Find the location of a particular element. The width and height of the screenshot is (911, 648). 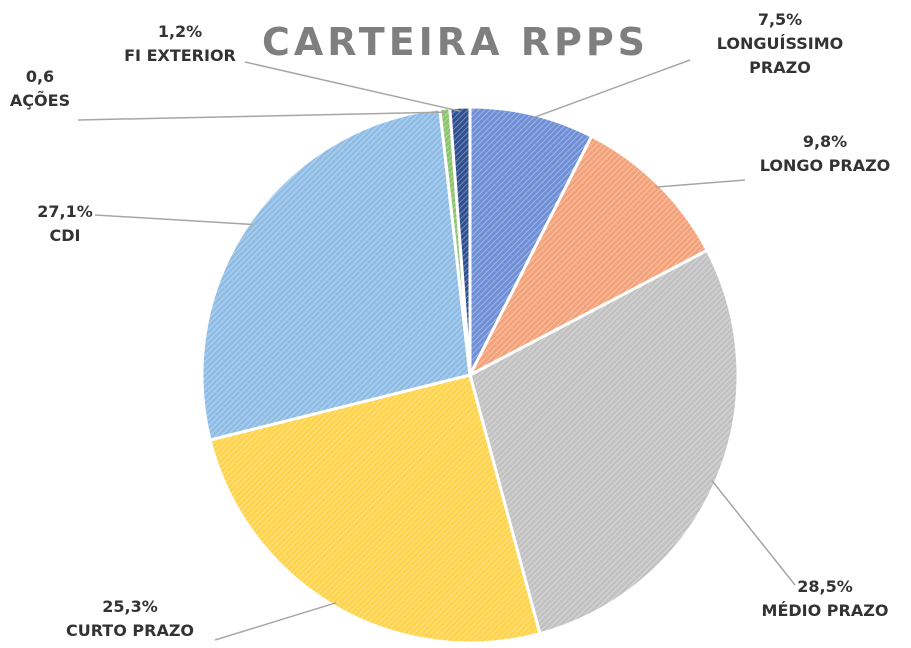

category-label: LONGO PRAZO is located at coordinates (825, 165).